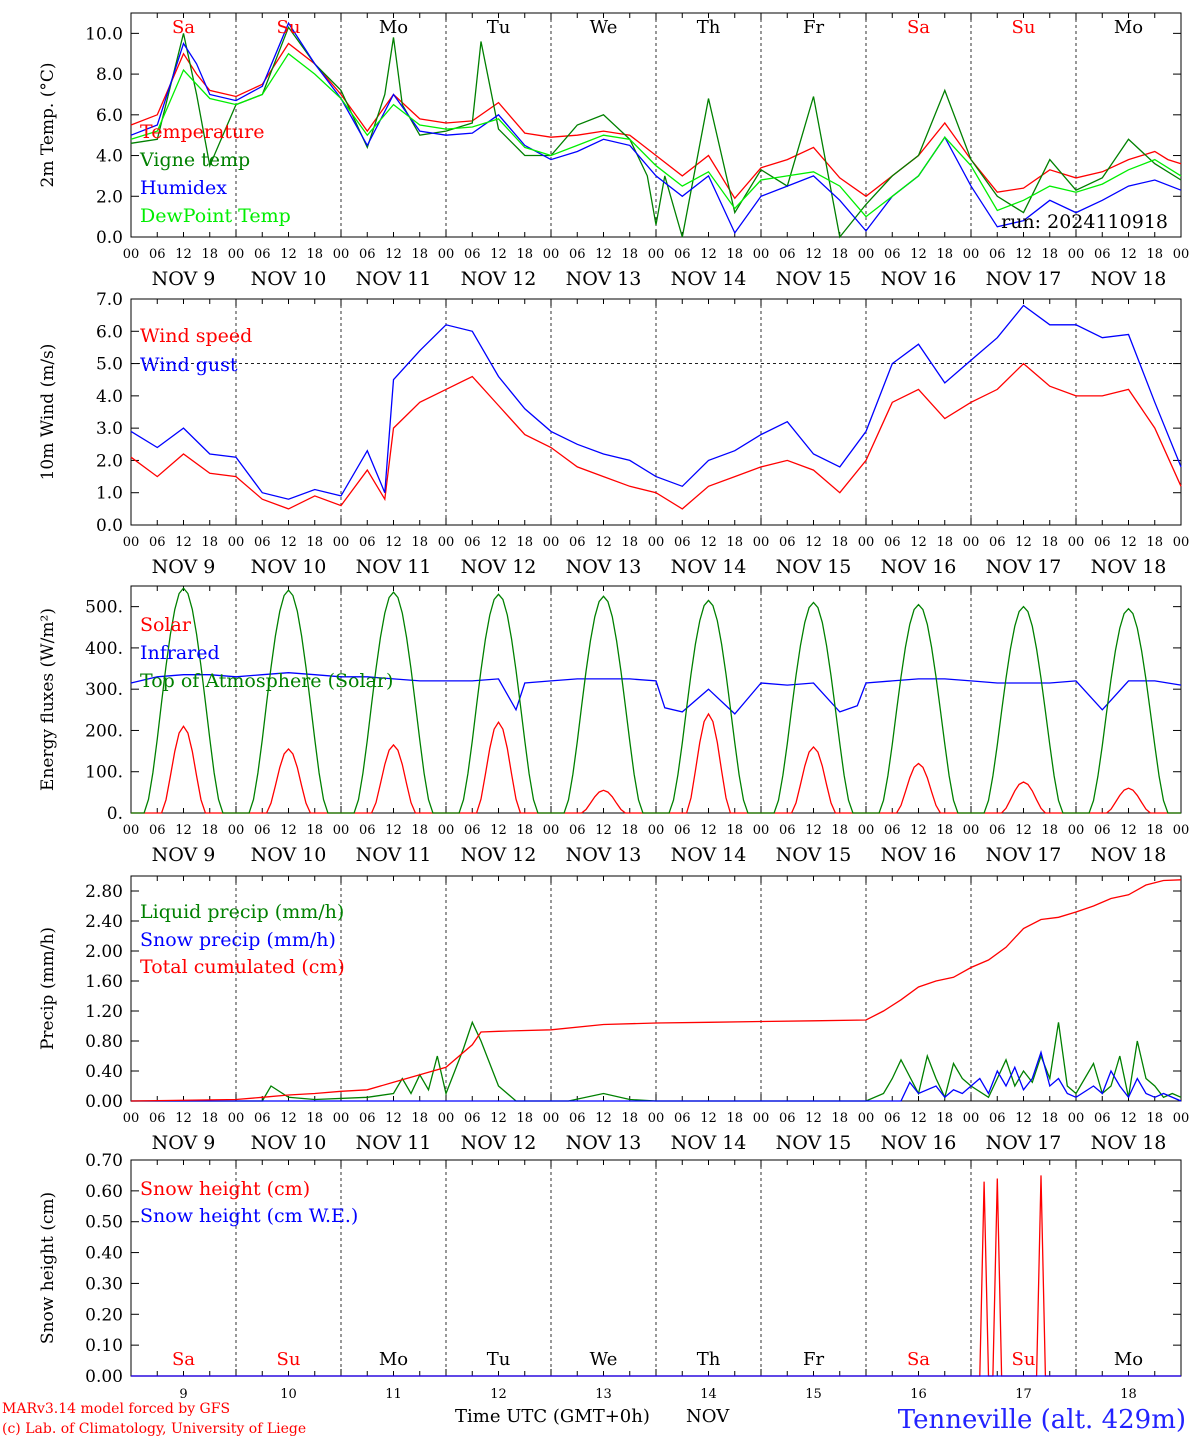  What do you see at coordinates (249, 1216) in the screenshot?
I see `legend-entry: Snow height (cm W.E.)` at bounding box center [249, 1216].